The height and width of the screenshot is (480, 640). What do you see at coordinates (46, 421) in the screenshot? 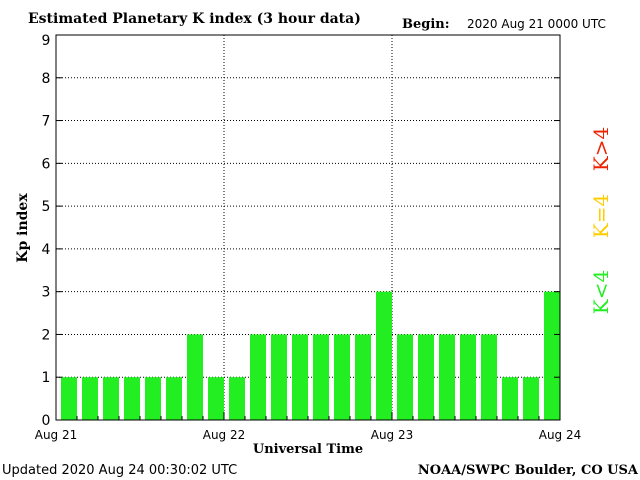
I see `y-tick-label: 0` at bounding box center [46, 421].